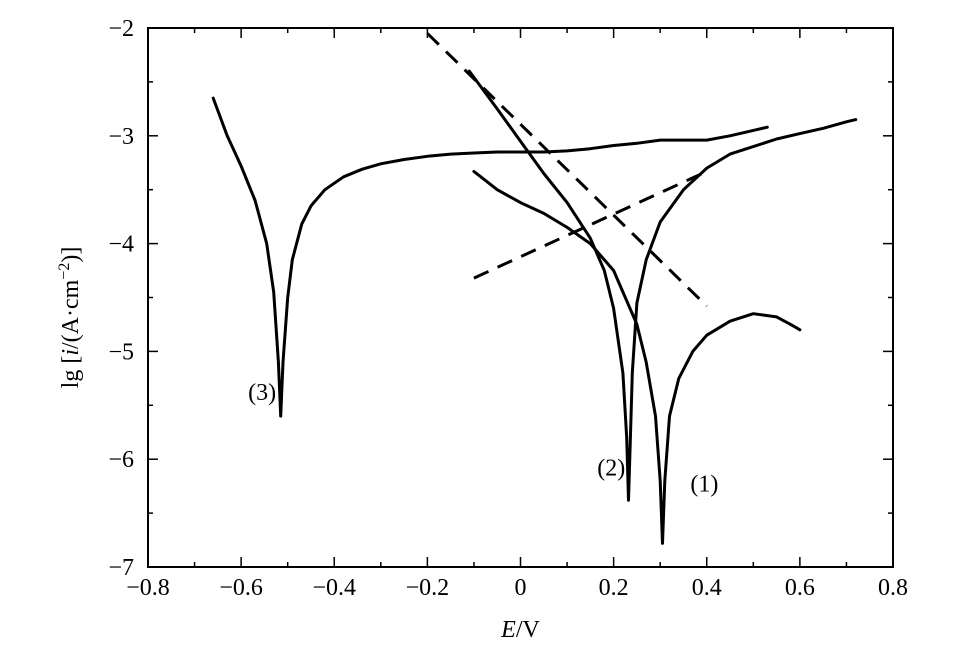 The image size is (966, 665). I want to click on y-tick-label: −2, so click(121, 29).